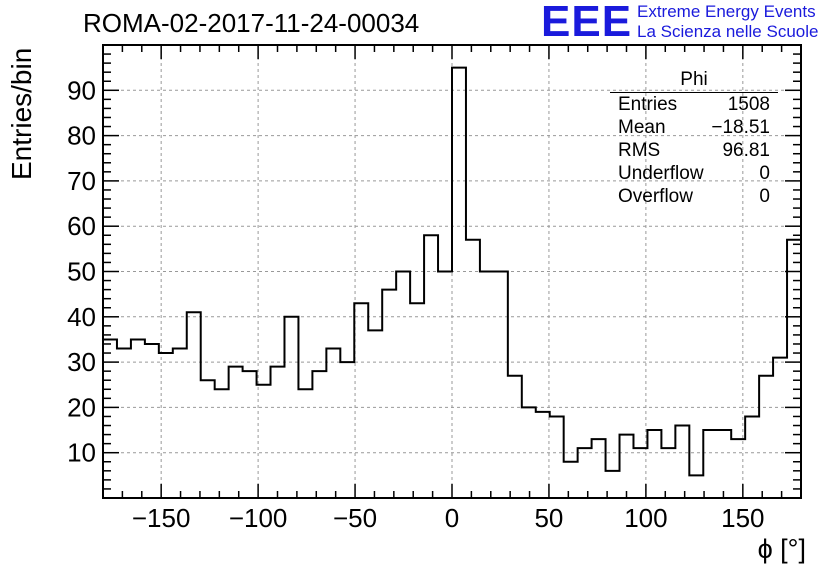  I want to click on x-tick-labels: −150 −100 −50 0 50 100 150, so click(448, 518).